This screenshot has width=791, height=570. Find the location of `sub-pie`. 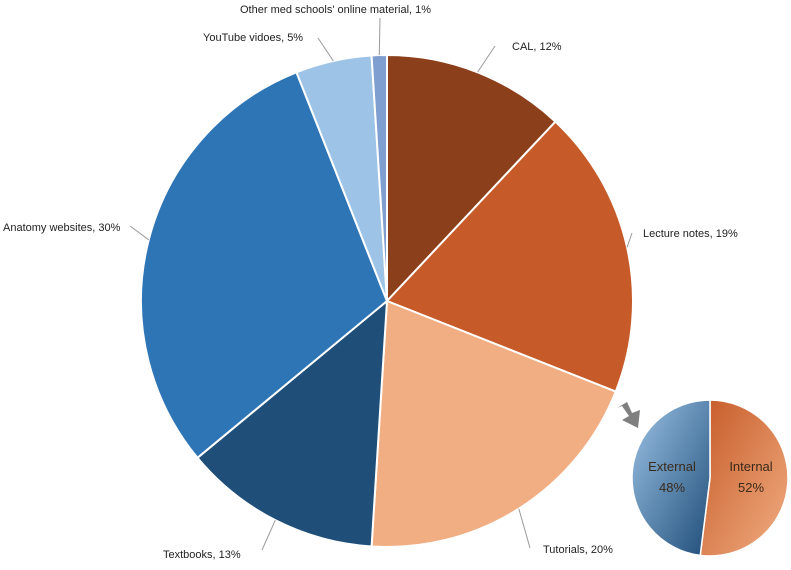

sub-pie is located at coordinates (710, 478).